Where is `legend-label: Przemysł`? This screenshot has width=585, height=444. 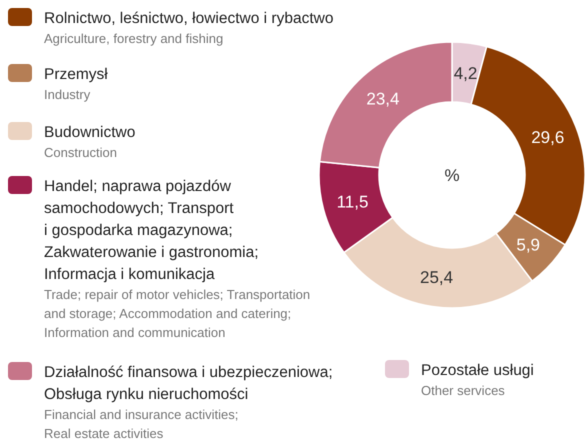
legend-label: Przemysł is located at coordinates (76, 74).